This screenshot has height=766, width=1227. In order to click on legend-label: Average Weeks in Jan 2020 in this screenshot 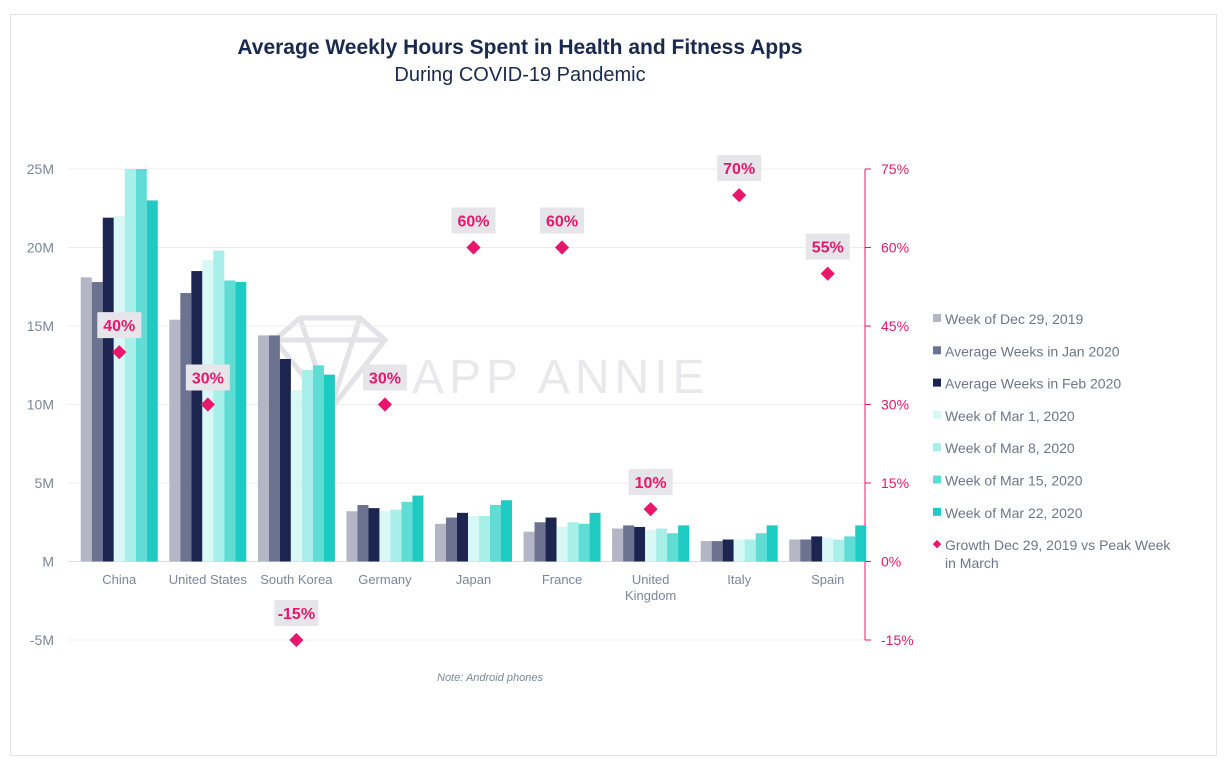, I will do `click(1032, 351)`.